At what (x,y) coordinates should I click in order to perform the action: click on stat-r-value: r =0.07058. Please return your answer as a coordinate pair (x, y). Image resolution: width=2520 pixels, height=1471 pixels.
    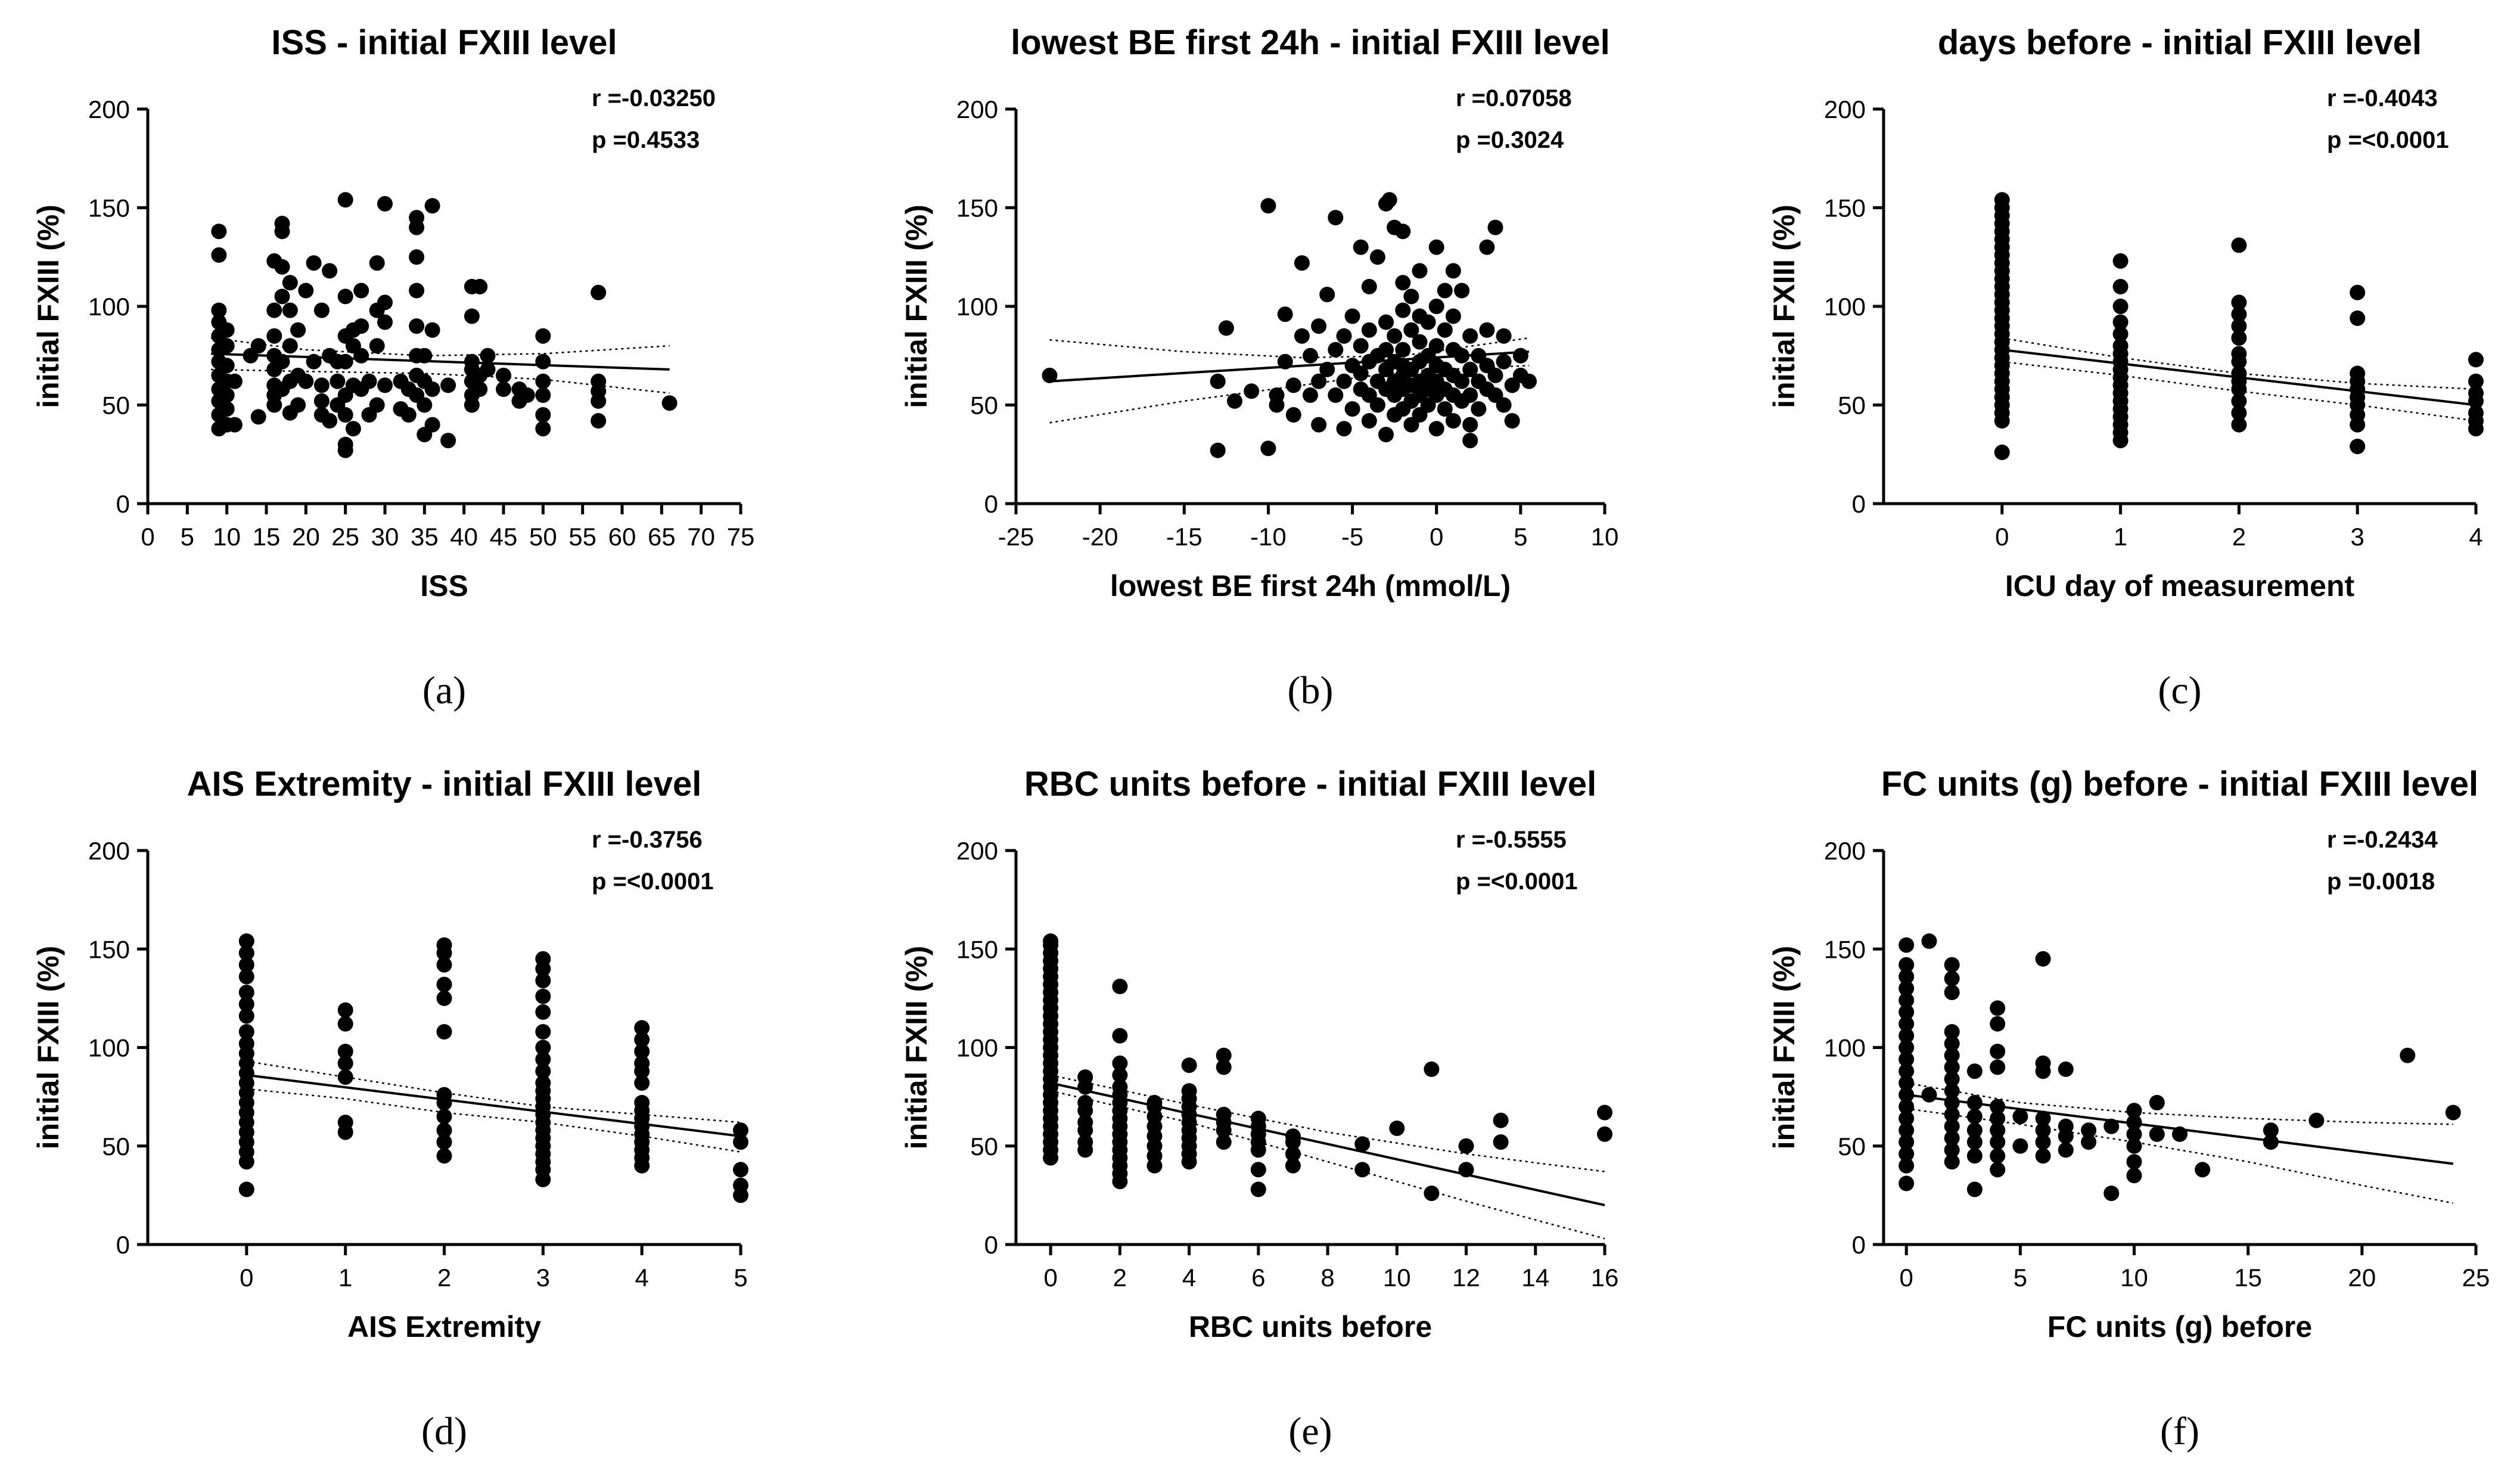
    Looking at the image, I should click on (1514, 98).